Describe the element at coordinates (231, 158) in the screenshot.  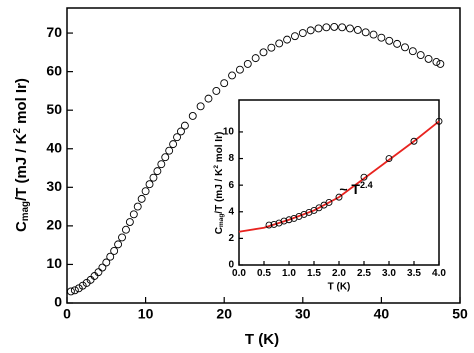
I see `y-tick-label: 8` at that location.